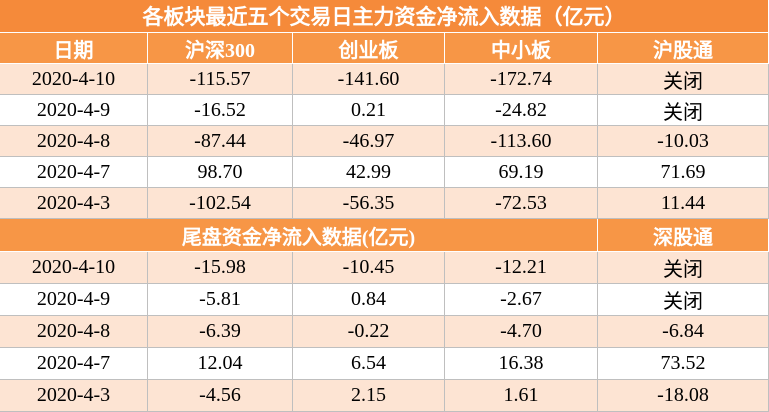  I want to click on cell: -72.53, so click(521, 203).